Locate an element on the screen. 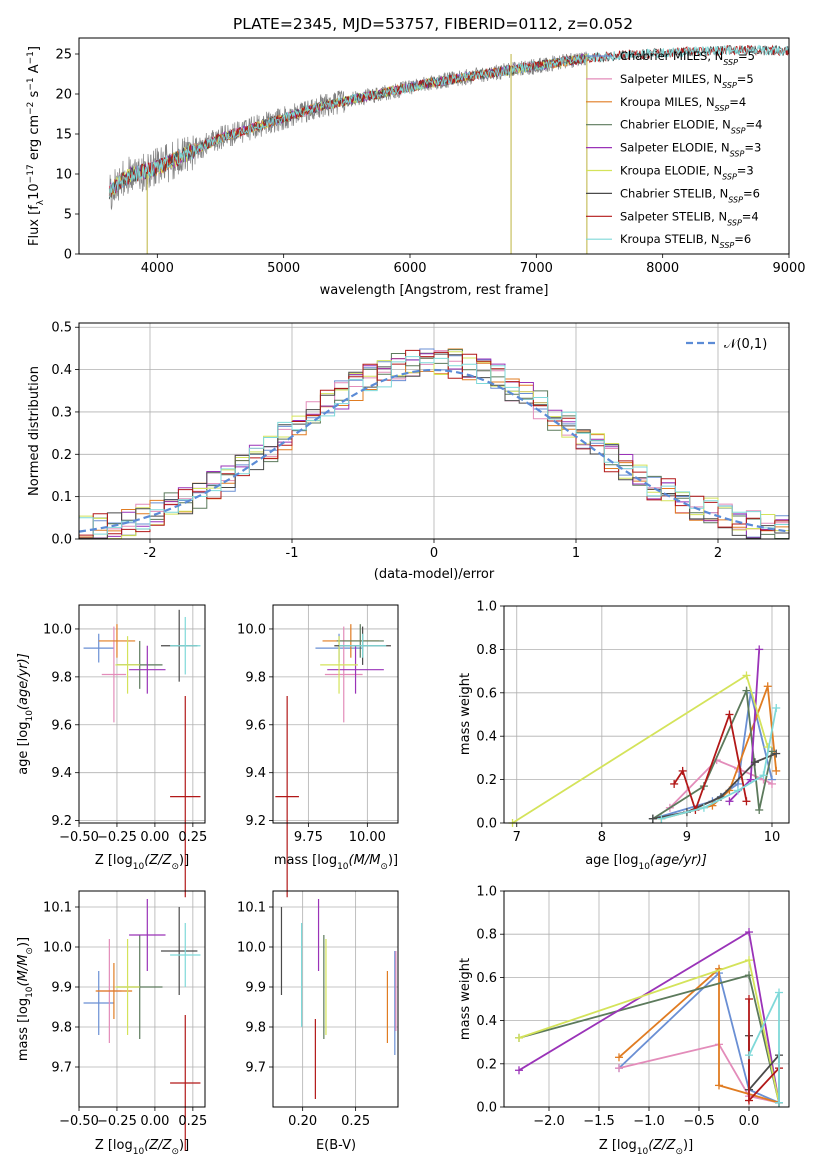 This screenshot has height=1174, width=819. residuals-xlabel: (data-model)/error is located at coordinates (434, 574).